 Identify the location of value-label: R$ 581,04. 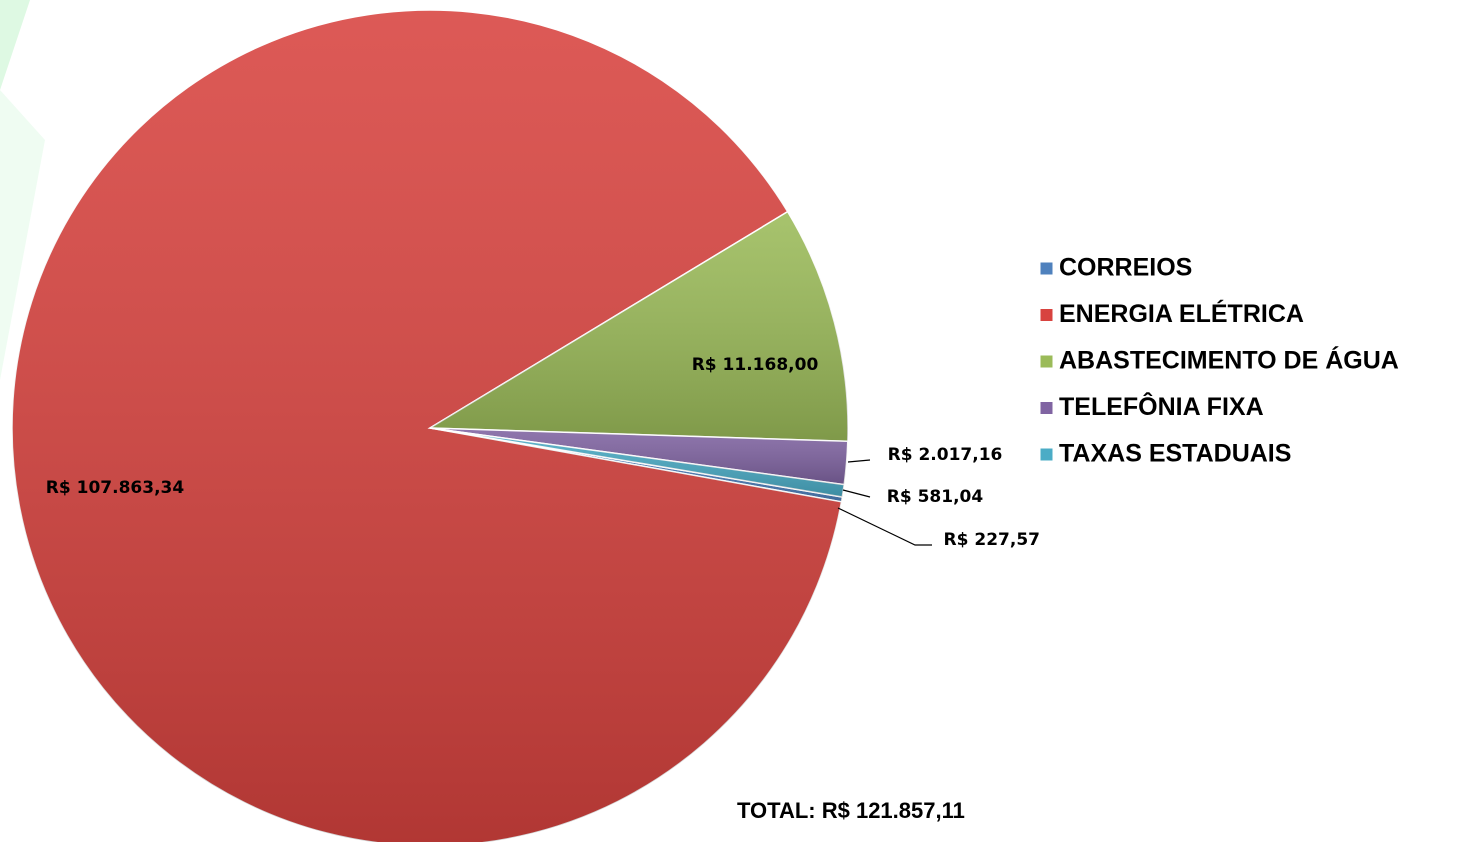
(935, 497).